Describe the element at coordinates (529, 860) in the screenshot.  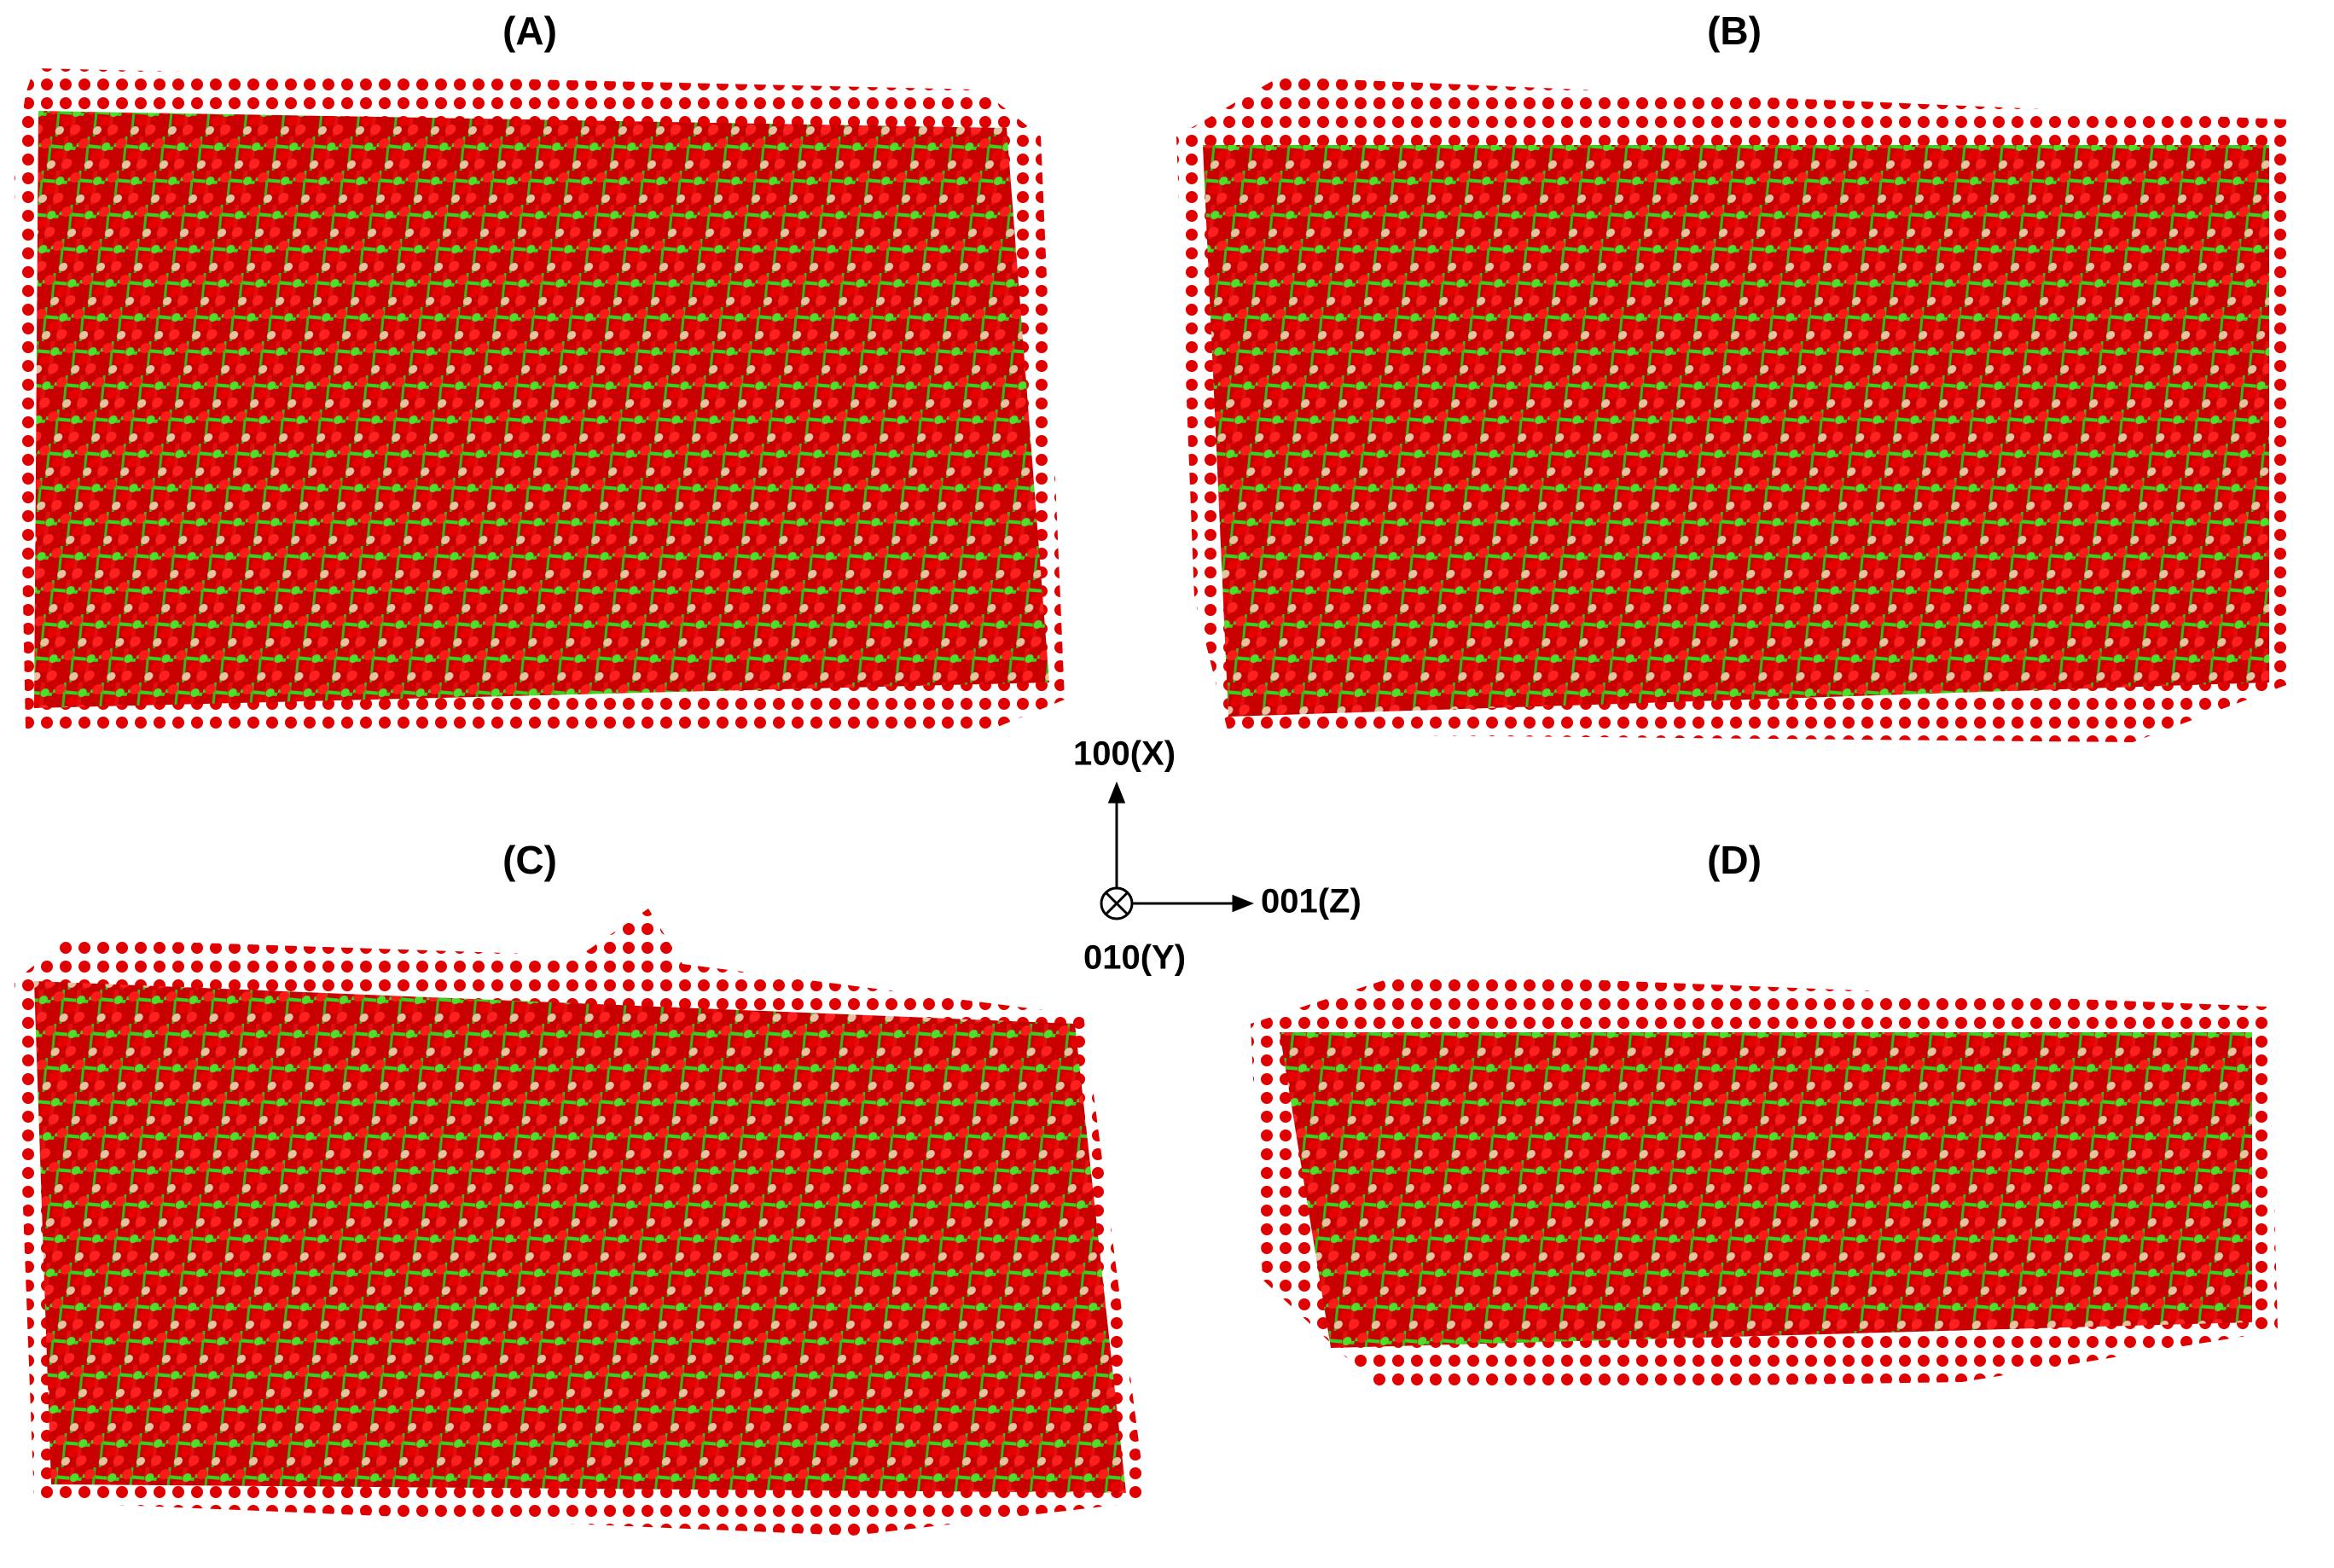
I see `panel-label: (C)` at that location.